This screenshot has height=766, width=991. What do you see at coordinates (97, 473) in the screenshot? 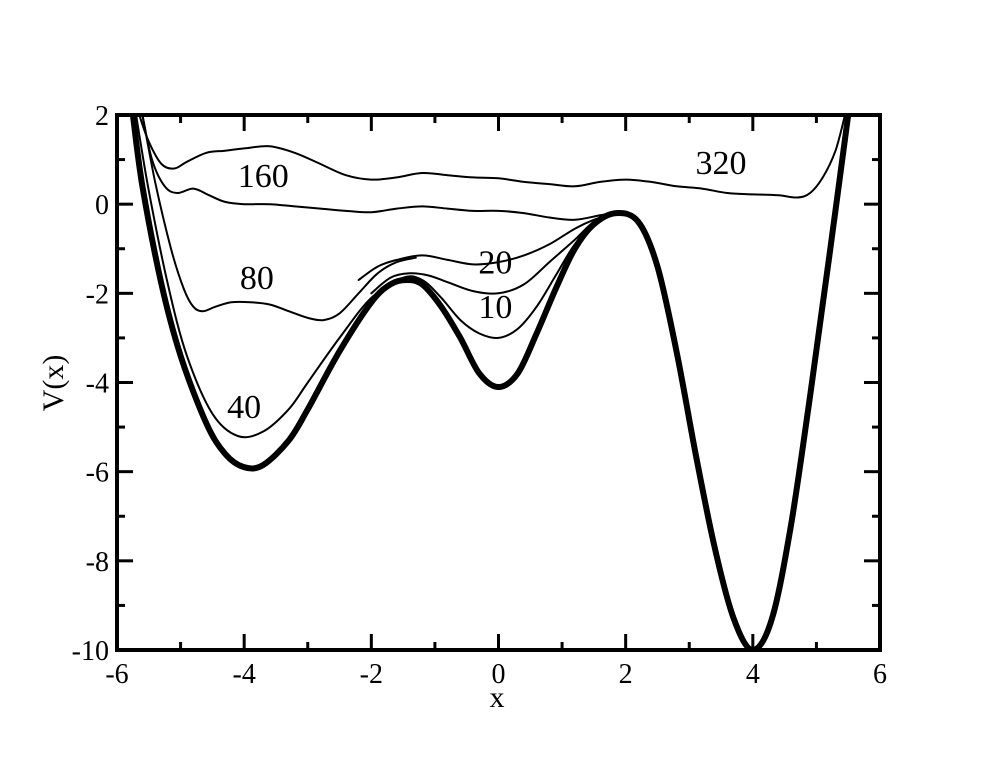
I see `y-tick-label: -6` at bounding box center [97, 473].